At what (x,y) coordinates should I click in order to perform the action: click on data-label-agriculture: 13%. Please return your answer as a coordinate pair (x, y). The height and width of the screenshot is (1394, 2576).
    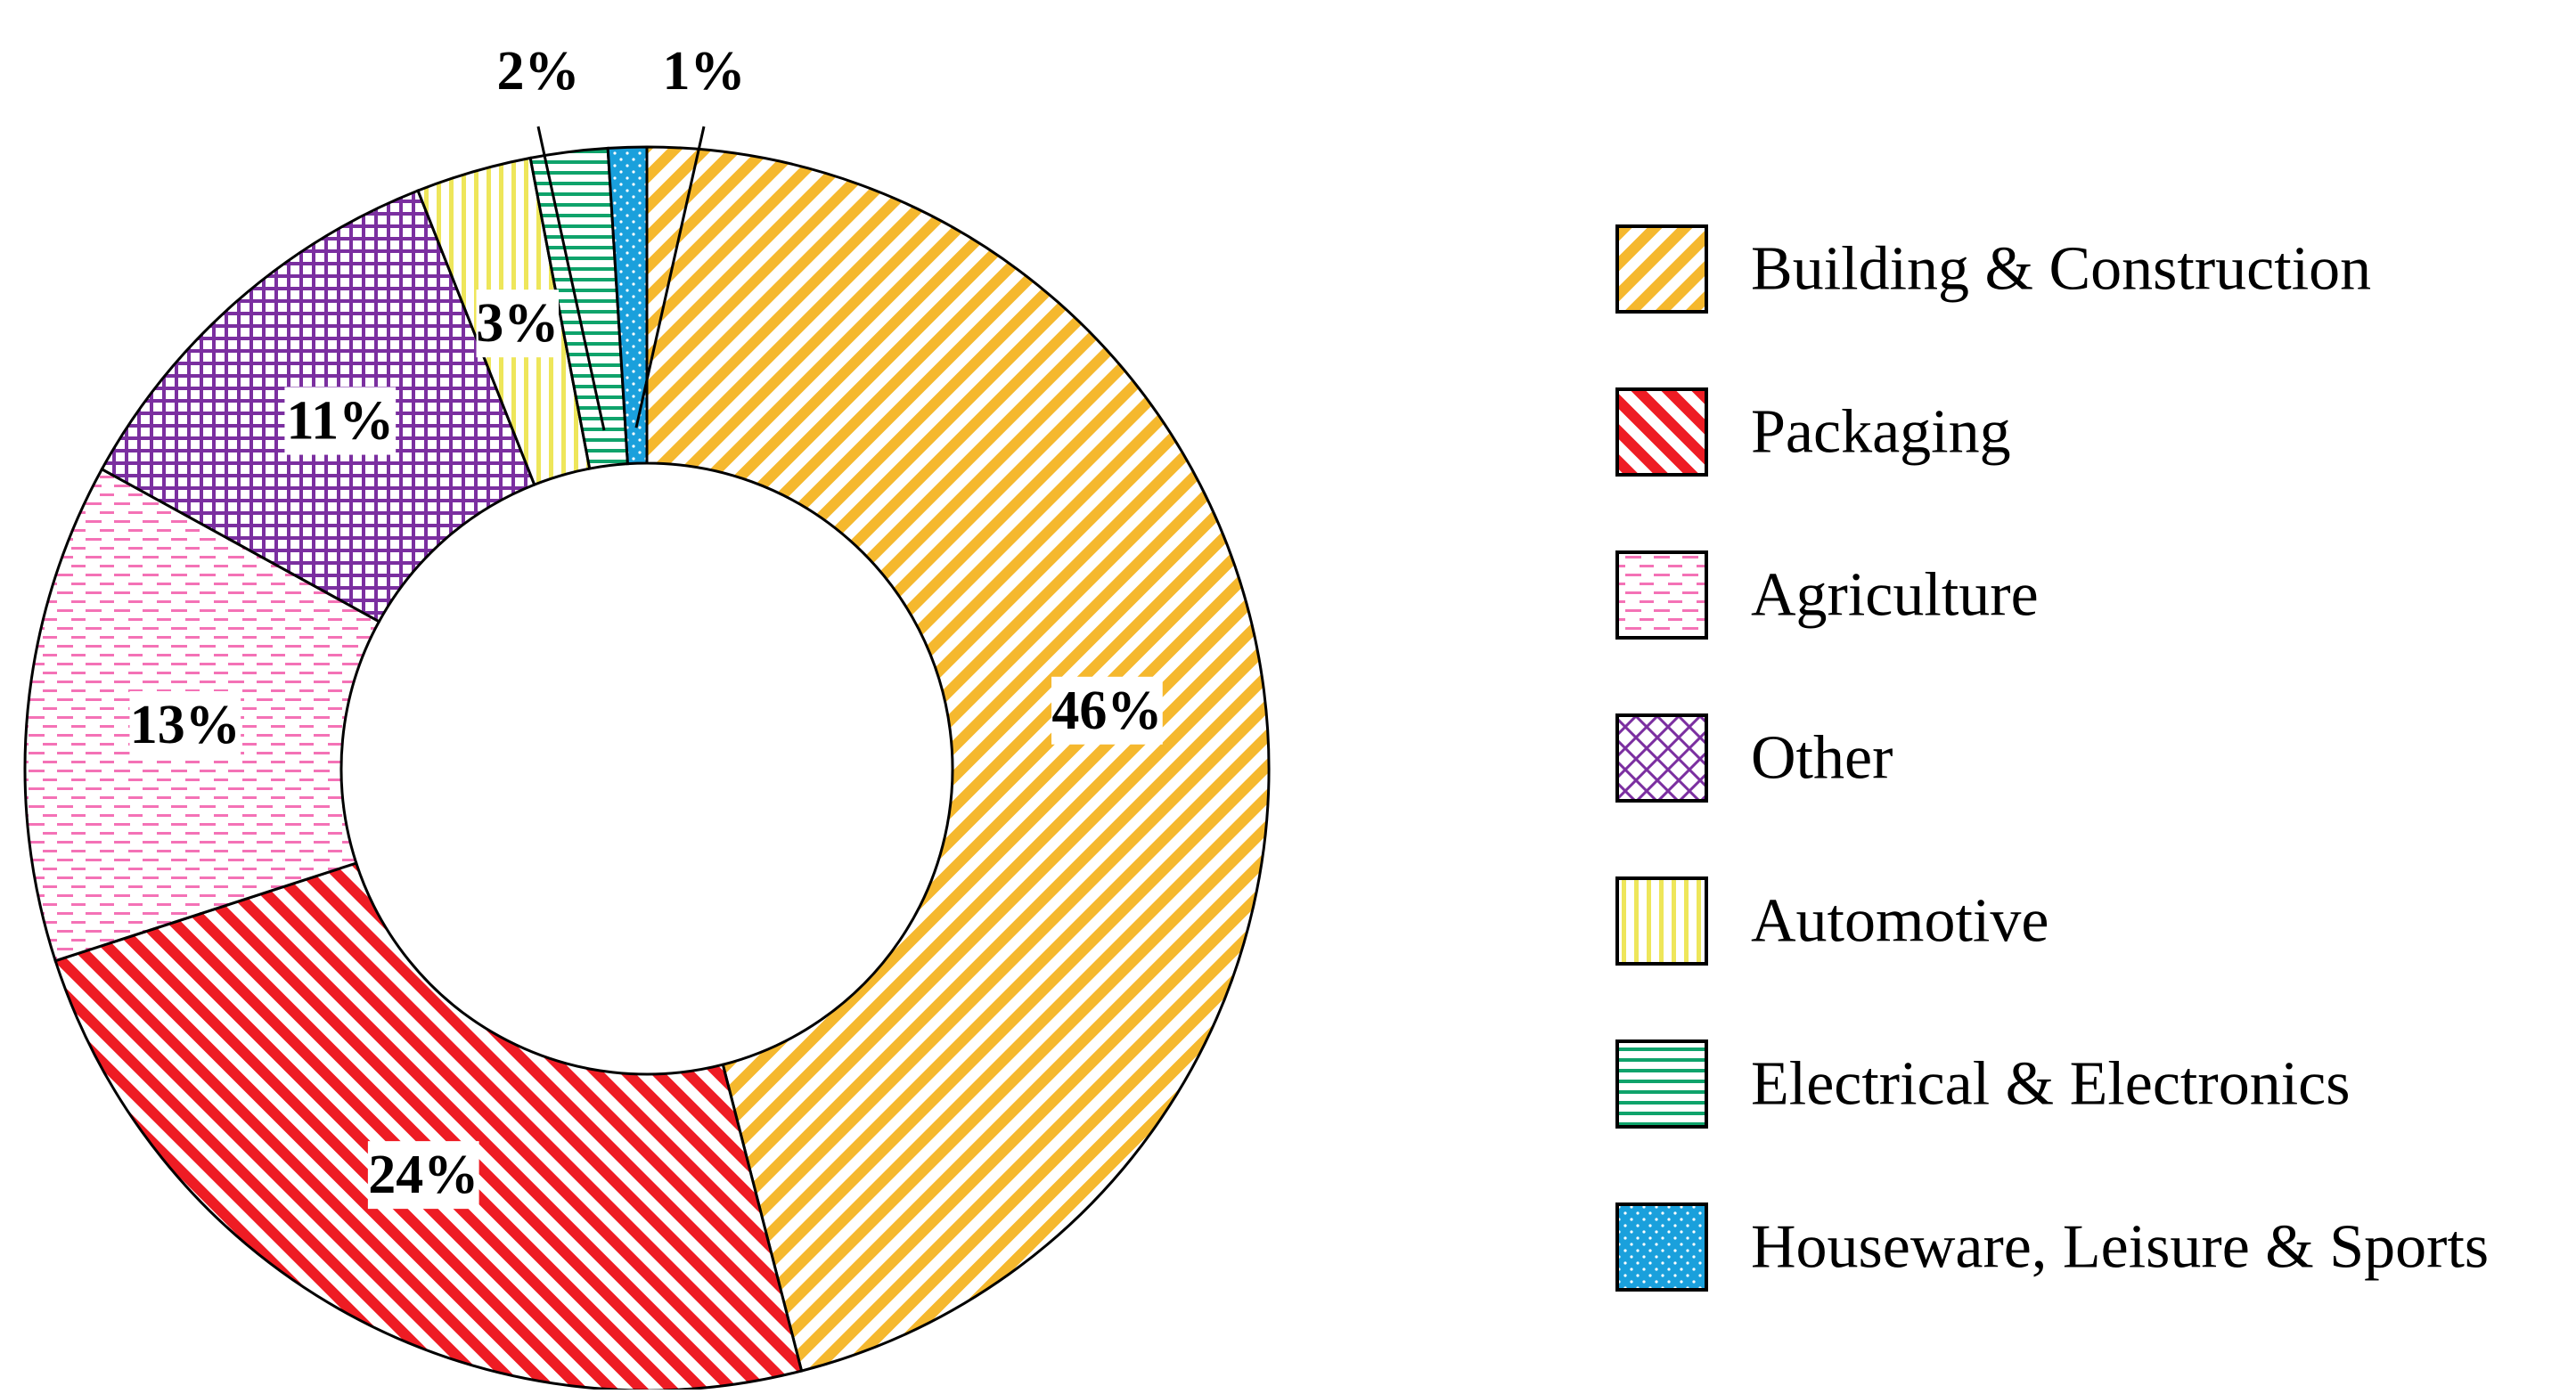
    Looking at the image, I should click on (185, 725).